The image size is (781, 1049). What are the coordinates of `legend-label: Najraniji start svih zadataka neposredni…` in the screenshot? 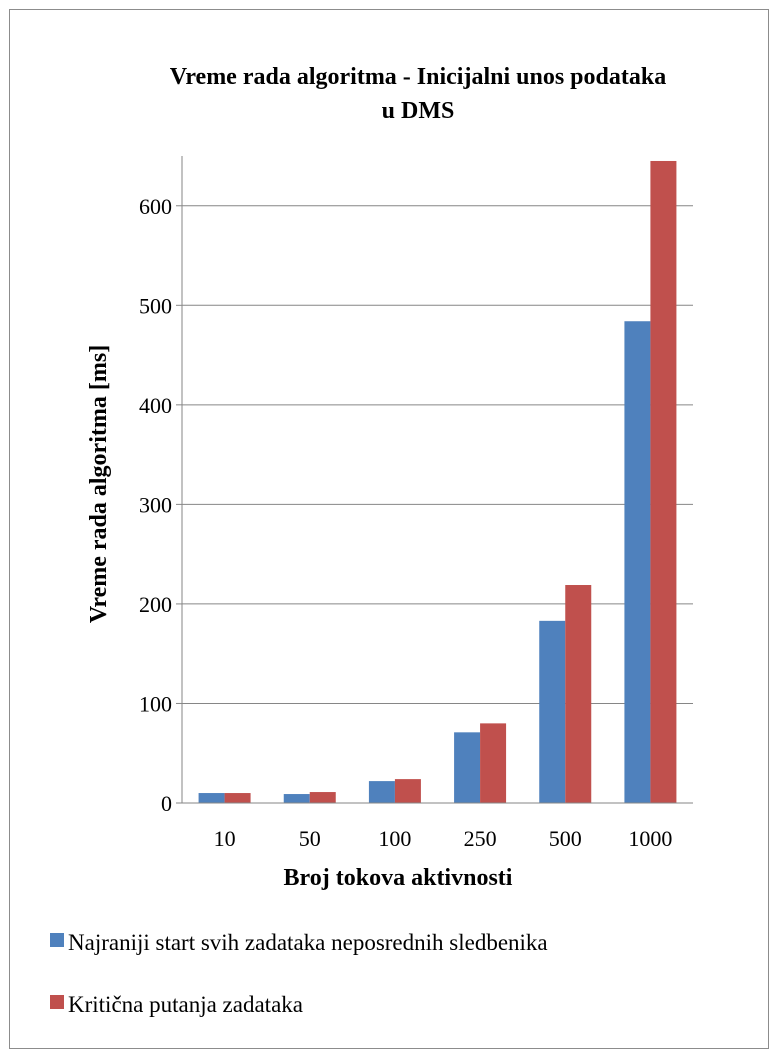 It's located at (308, 942).